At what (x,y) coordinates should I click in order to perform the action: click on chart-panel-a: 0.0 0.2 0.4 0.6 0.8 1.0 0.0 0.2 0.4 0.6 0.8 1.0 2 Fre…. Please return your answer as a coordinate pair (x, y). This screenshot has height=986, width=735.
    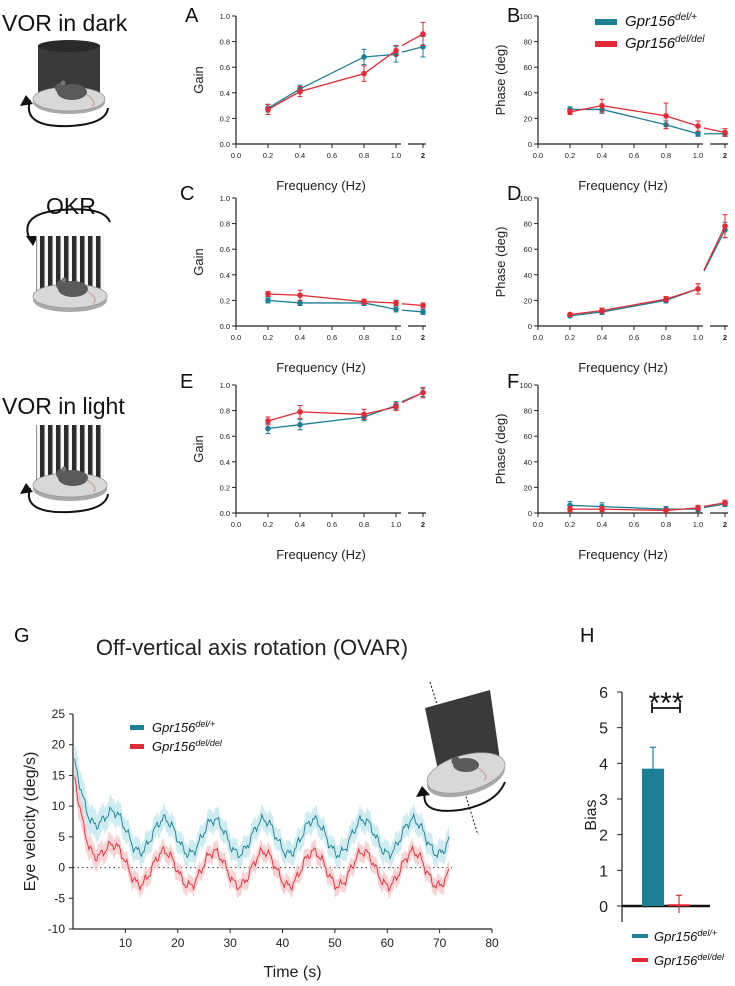
    Looking at the image, I should click on (308, 102).